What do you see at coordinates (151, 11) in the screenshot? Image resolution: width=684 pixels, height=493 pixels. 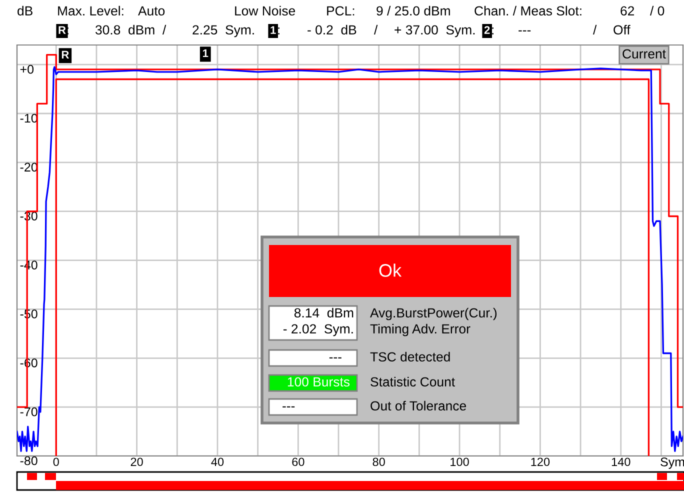 I see `text: Auto` at bounding box center [151, 11].